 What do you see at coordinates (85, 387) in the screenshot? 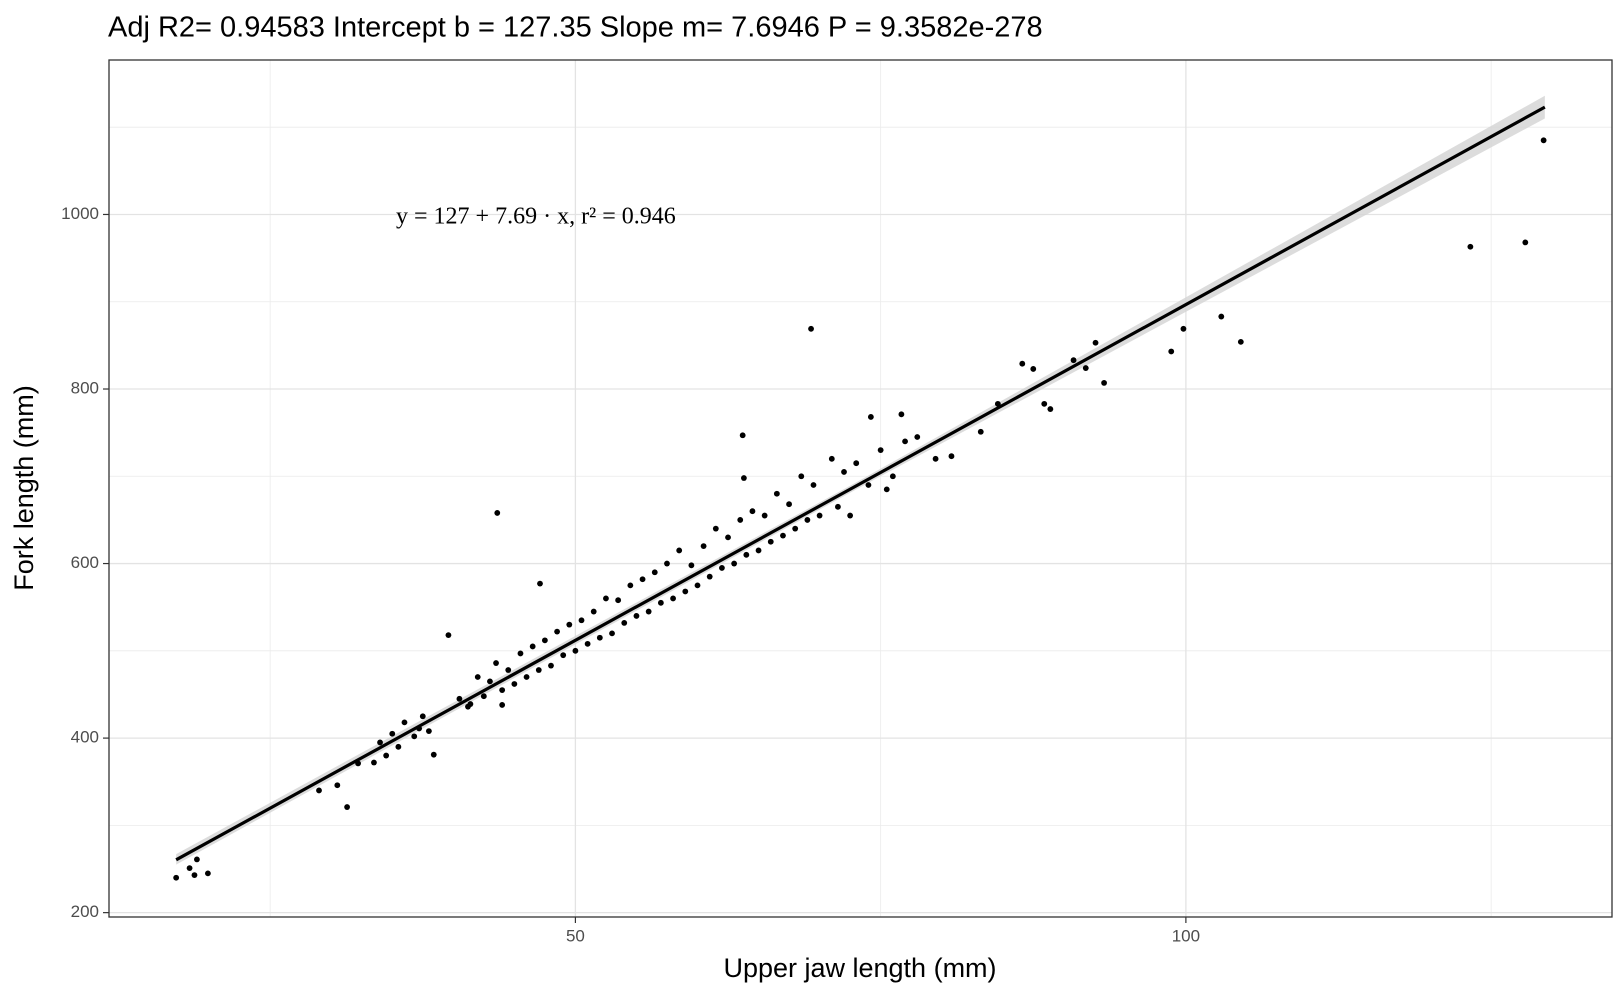
I see `y-tick-label: 800` at bounding box center [85, 387].